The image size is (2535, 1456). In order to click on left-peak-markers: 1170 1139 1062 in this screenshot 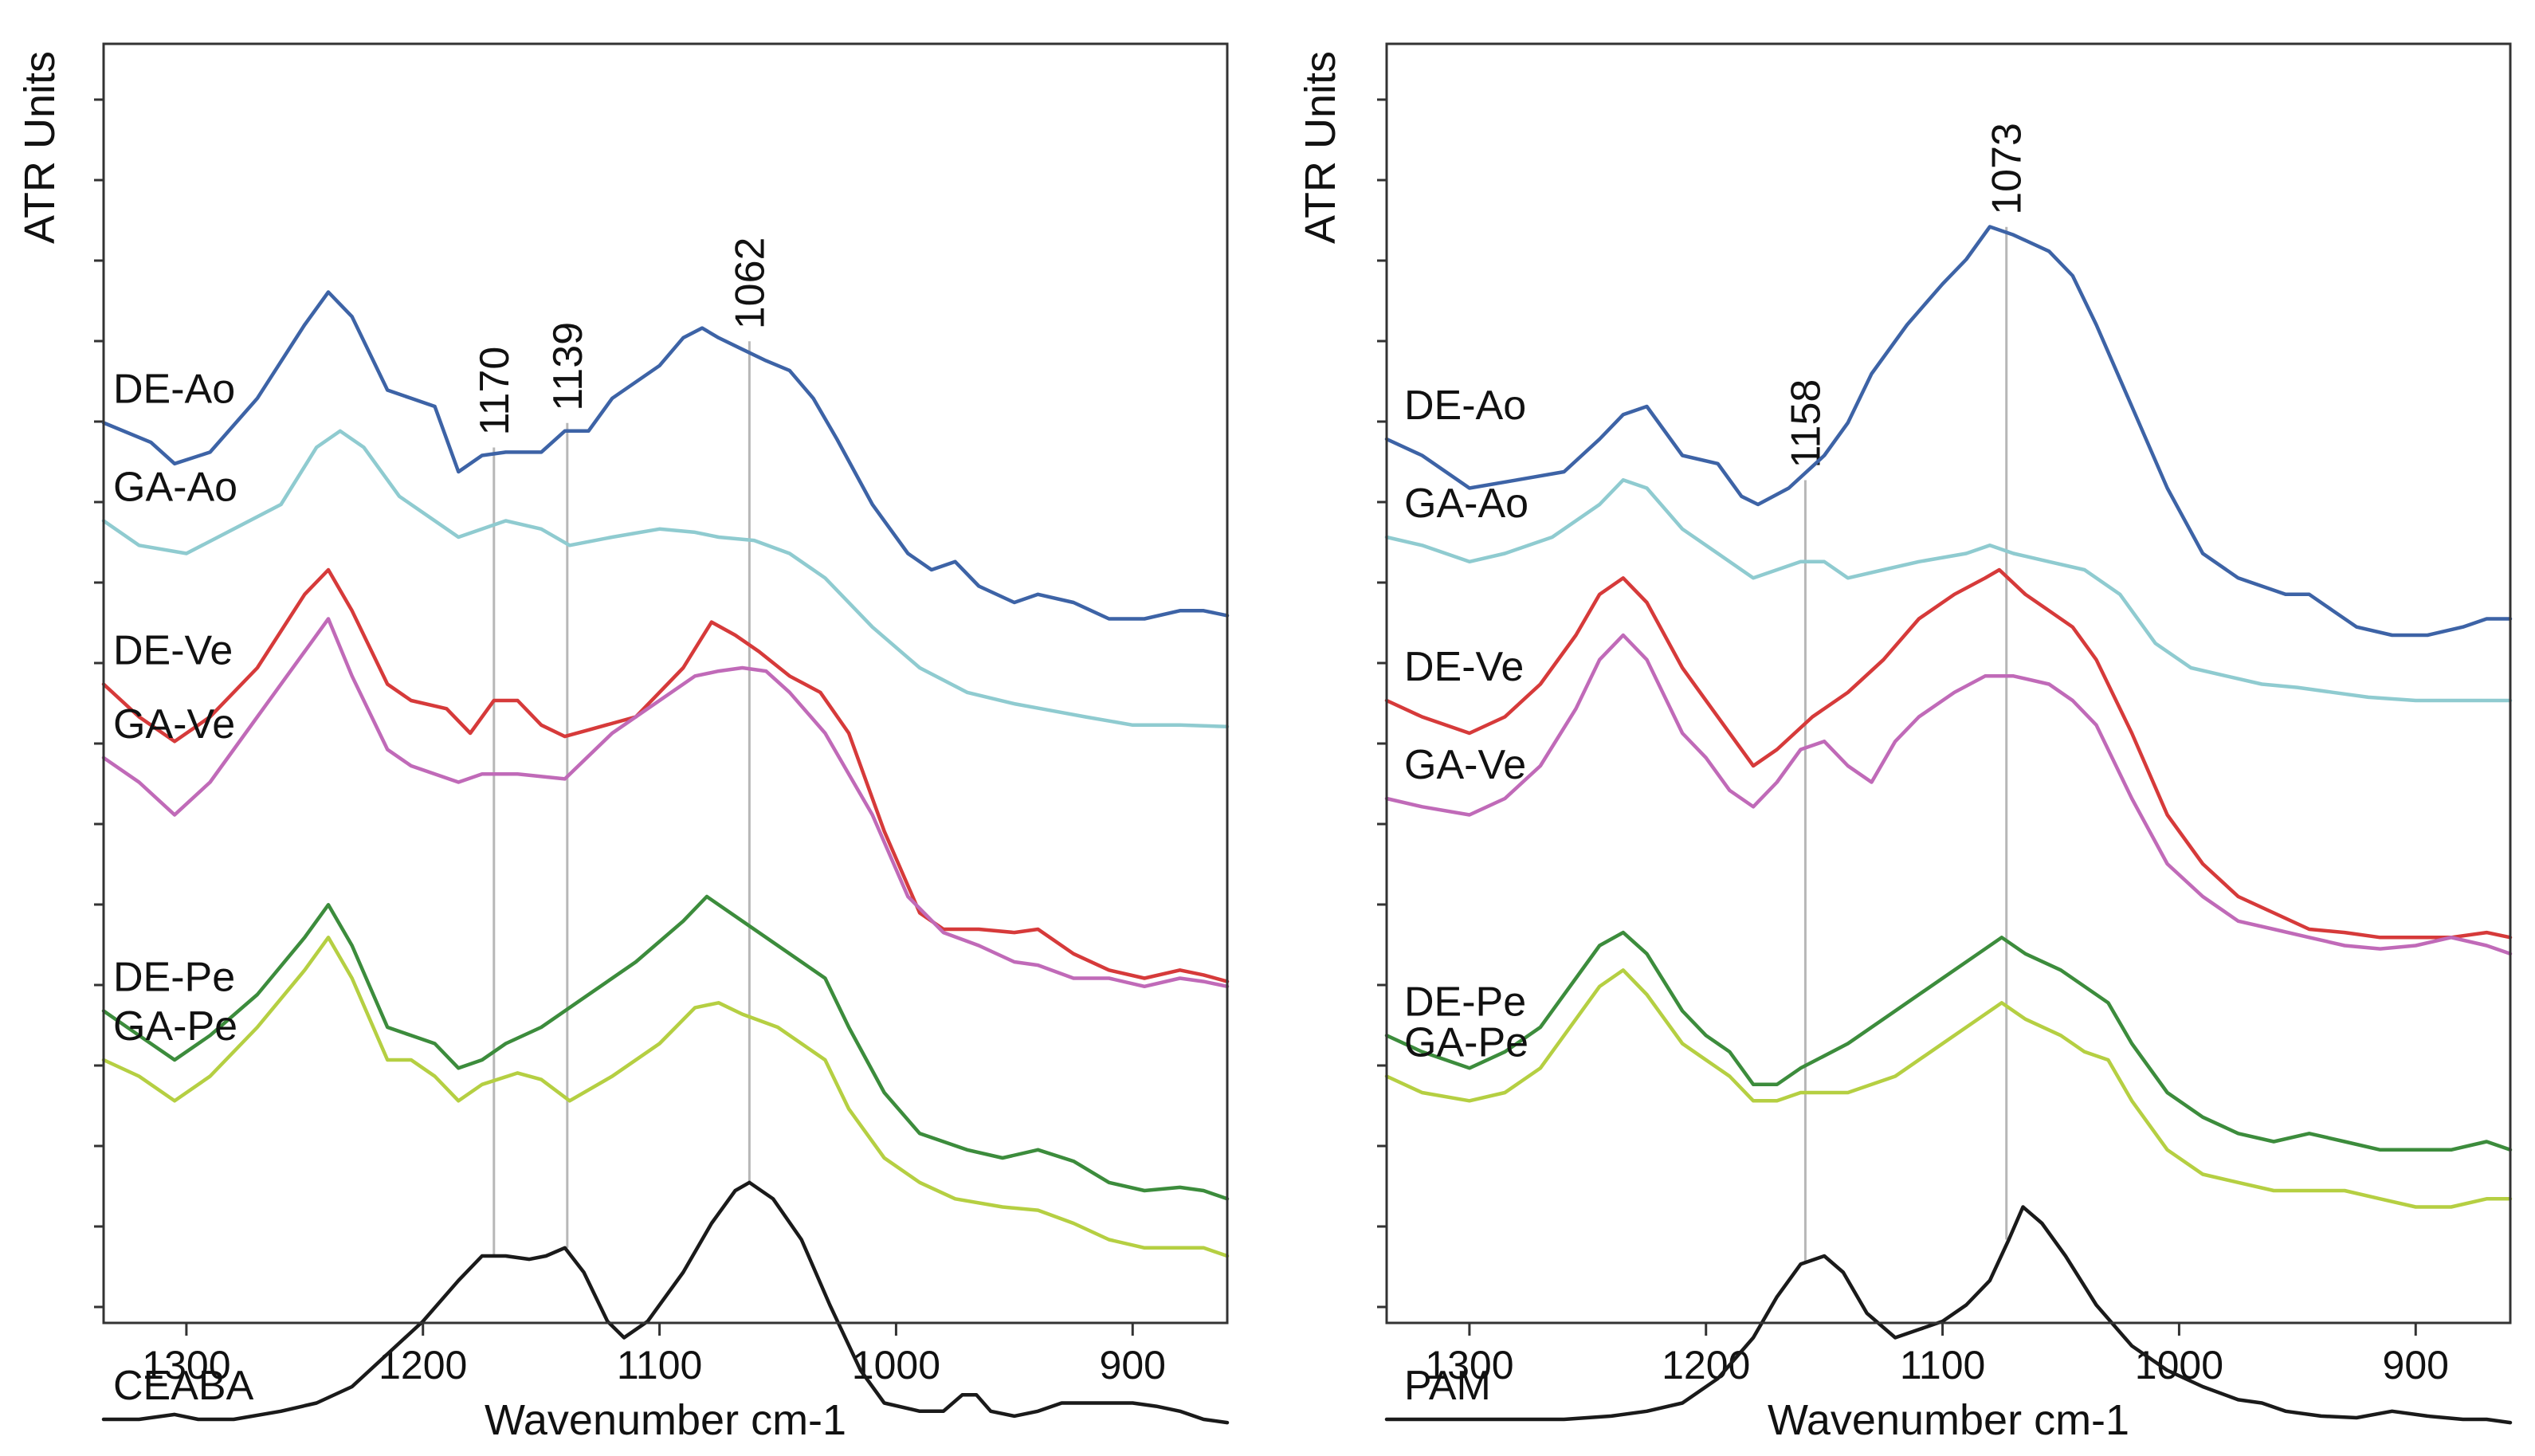, I will do `click(622, 746)`.